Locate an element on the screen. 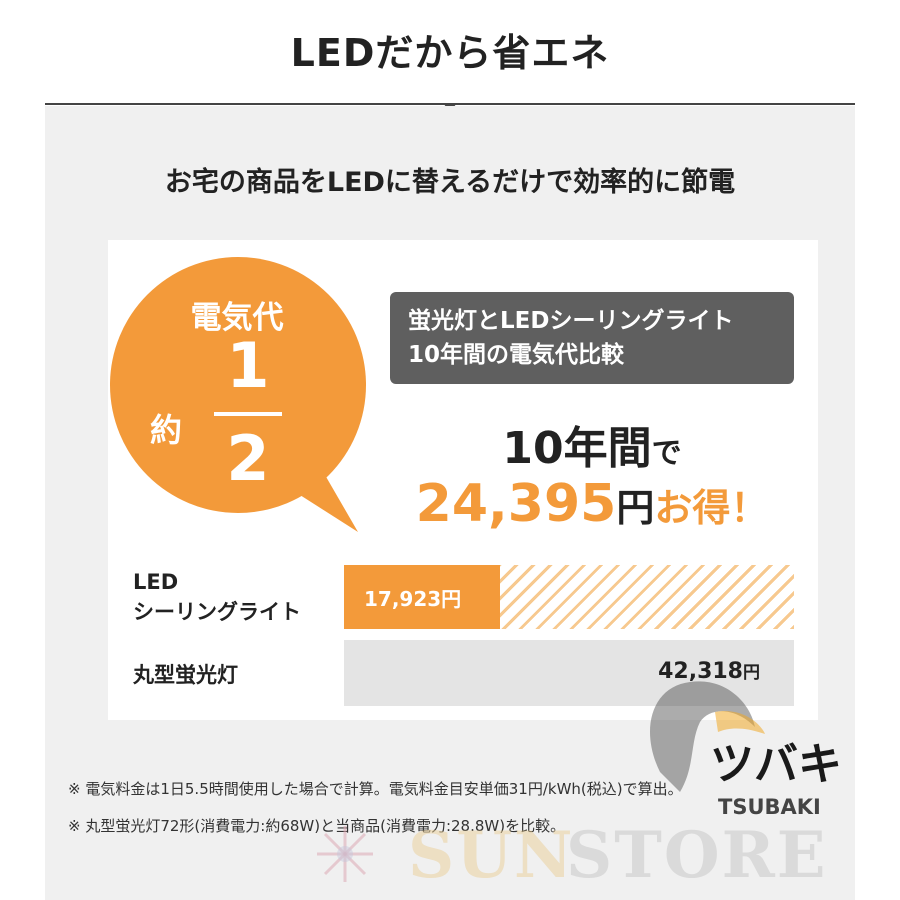 Image resolution: width=900 pixels, height=900 pixels. store-watermark-sun: SUN is located at coordinates (491, 855).